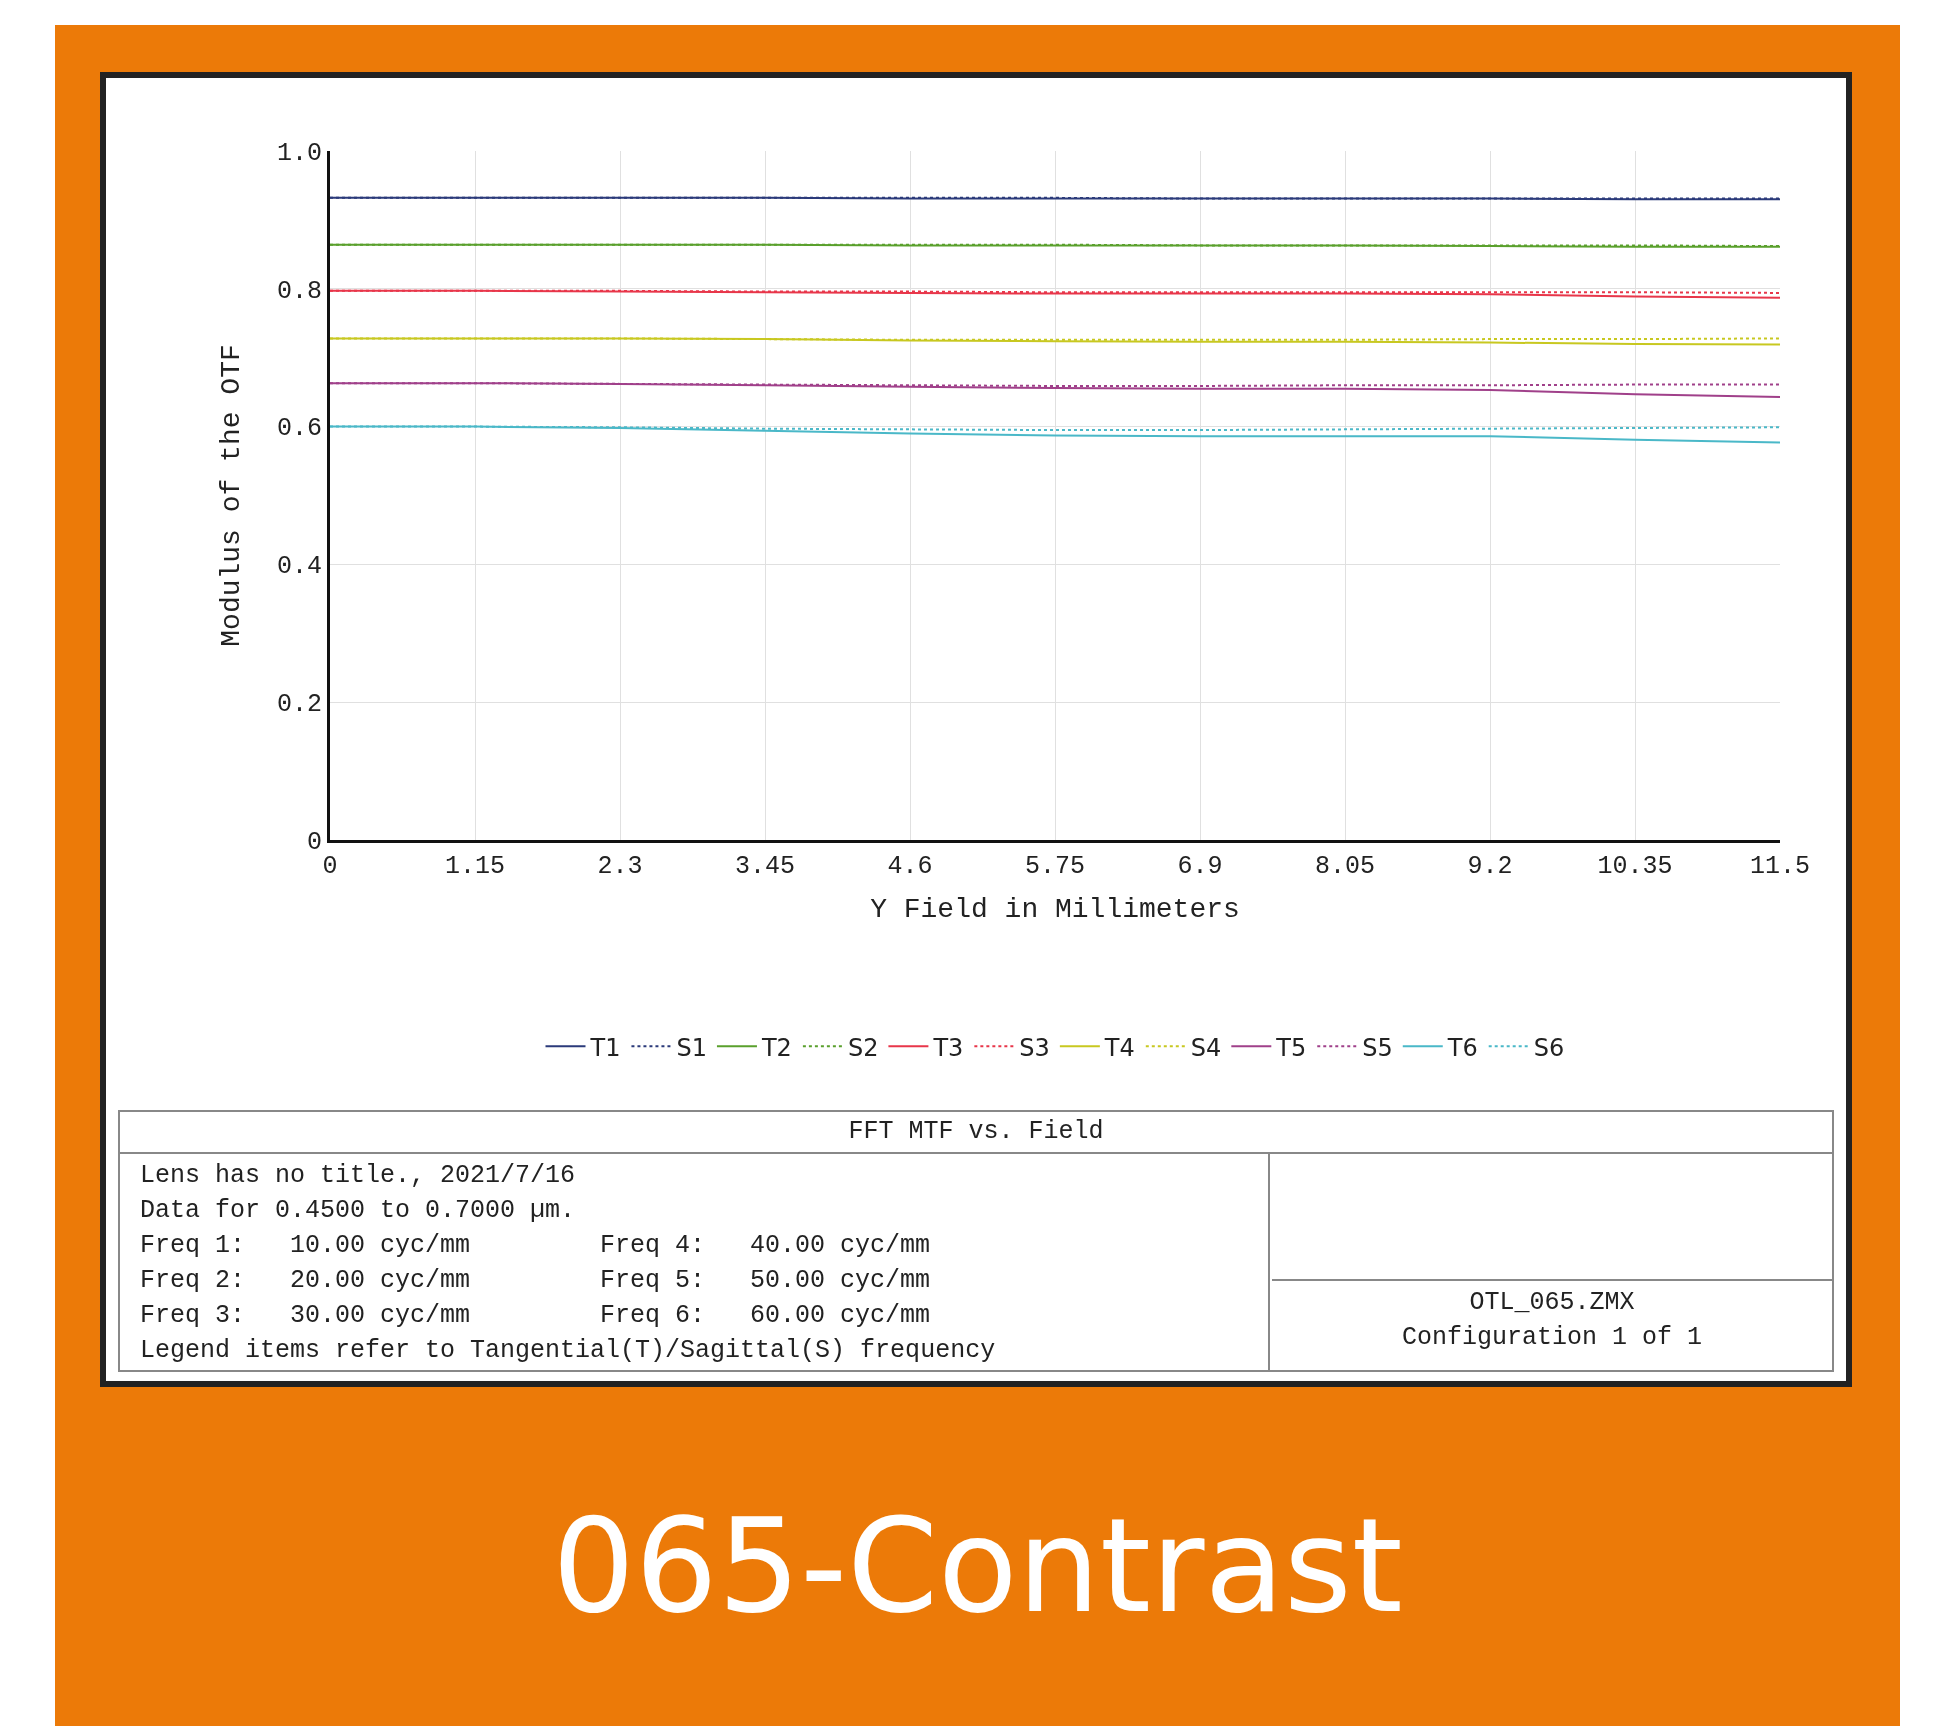  Describe the element at coordinates (976, 1133) in the screenshot. I see `text: FFT MTF vs. Field` at that location.